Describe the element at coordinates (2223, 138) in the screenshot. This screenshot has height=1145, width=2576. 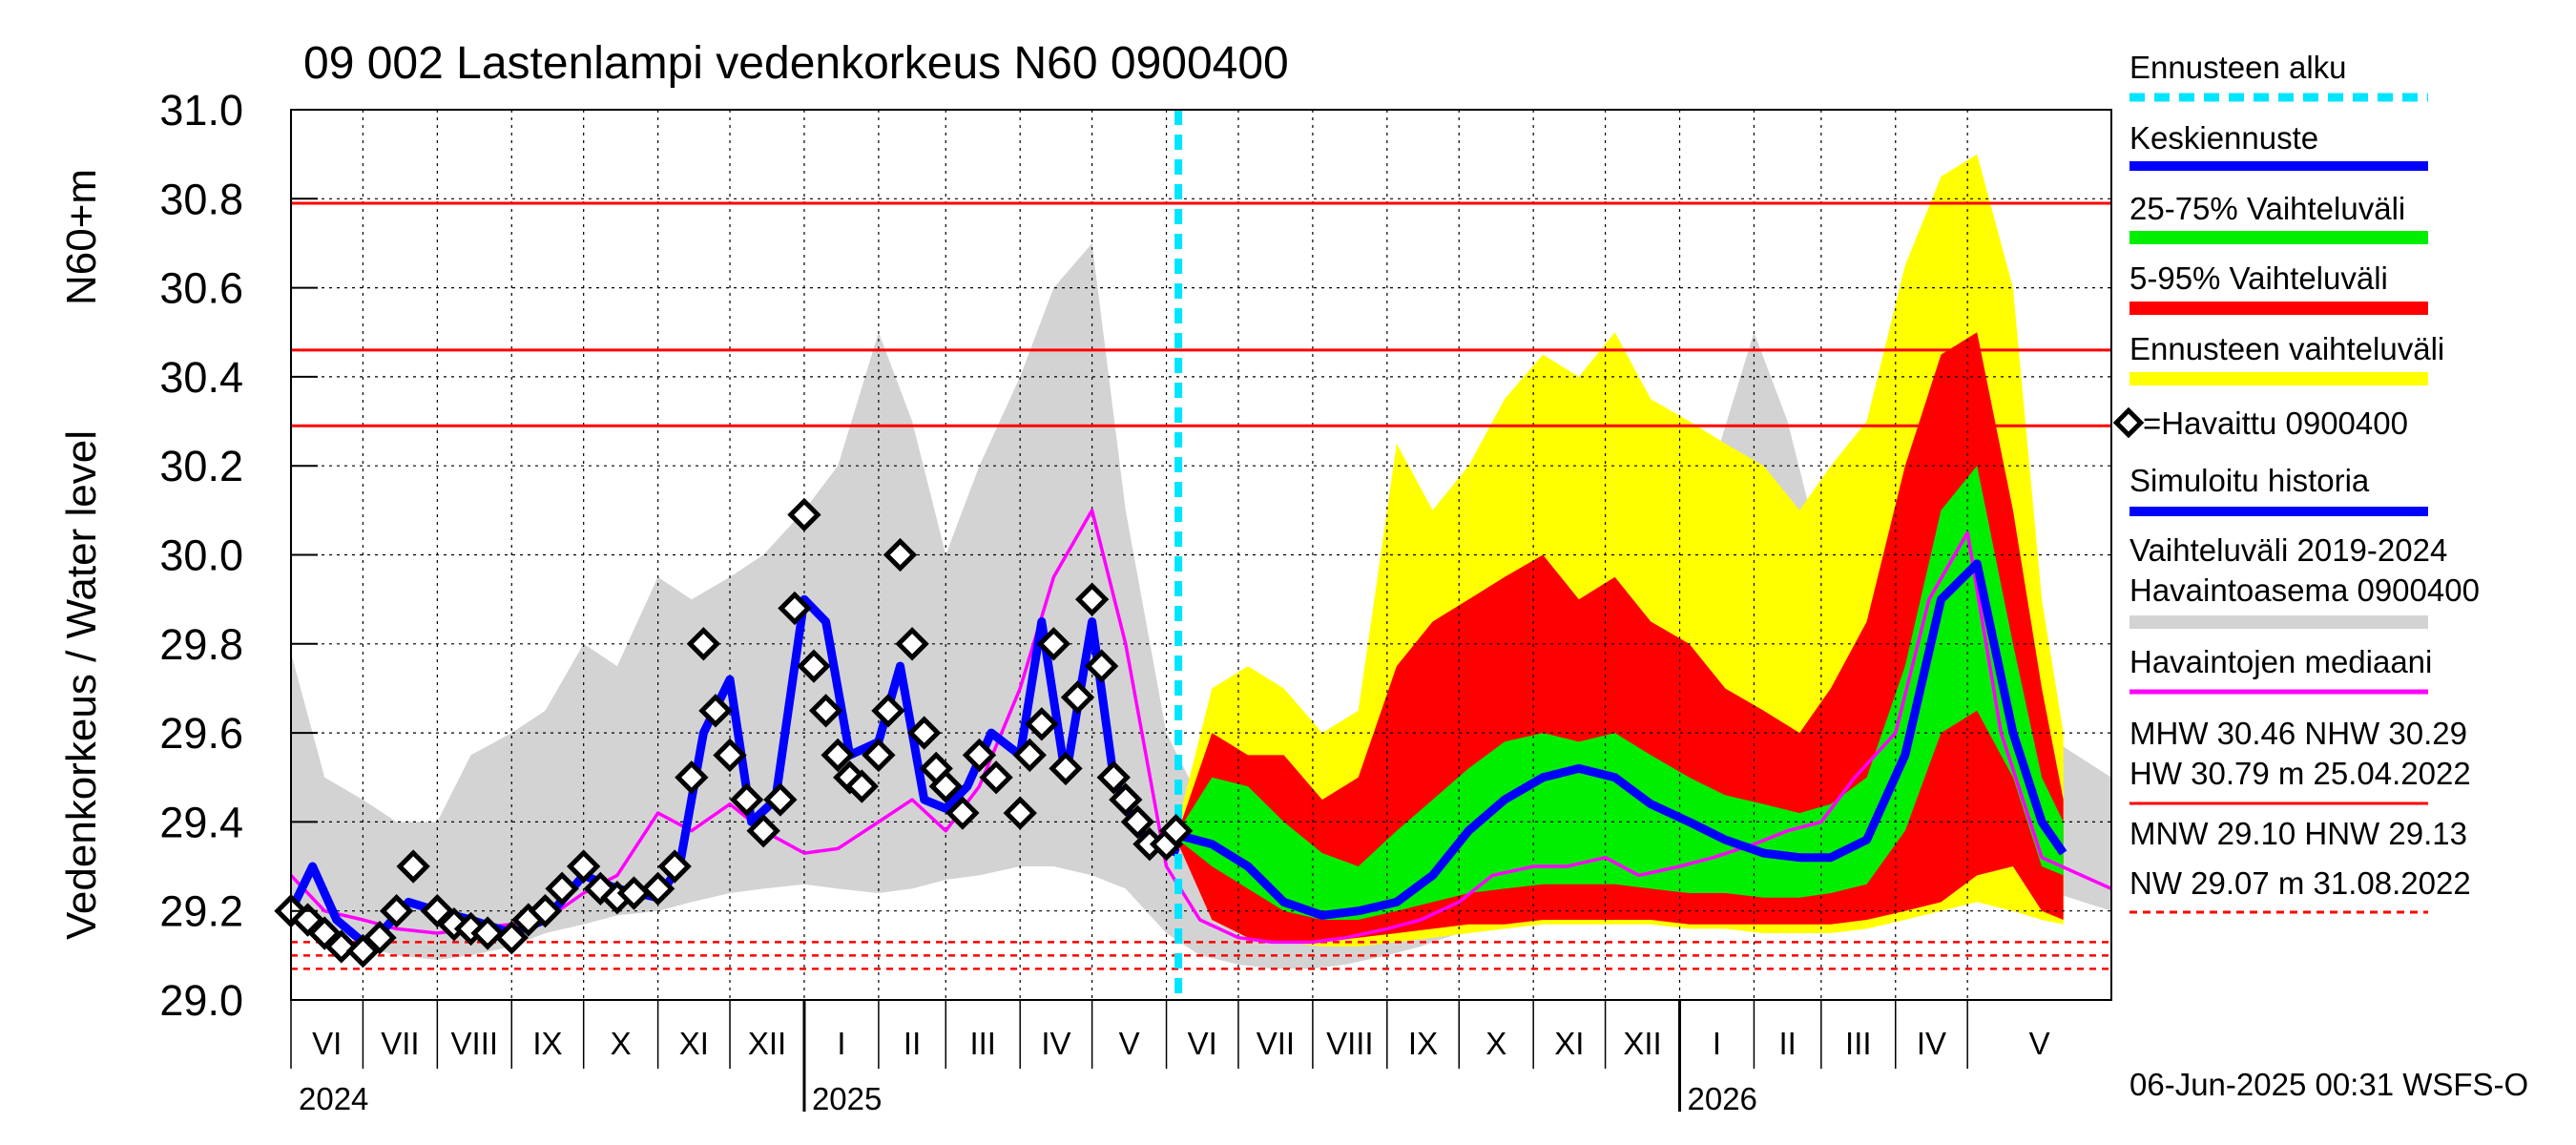
I see `legend-mean-forecast-label: Keskiennuste` at that location.